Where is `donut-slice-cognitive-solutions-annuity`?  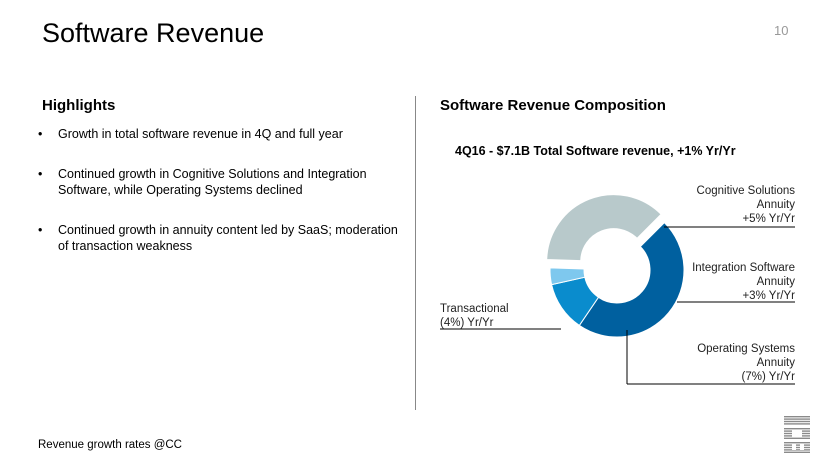 donut-slice-cognitive-solutions-annuity is located at coordinates (631, 279).